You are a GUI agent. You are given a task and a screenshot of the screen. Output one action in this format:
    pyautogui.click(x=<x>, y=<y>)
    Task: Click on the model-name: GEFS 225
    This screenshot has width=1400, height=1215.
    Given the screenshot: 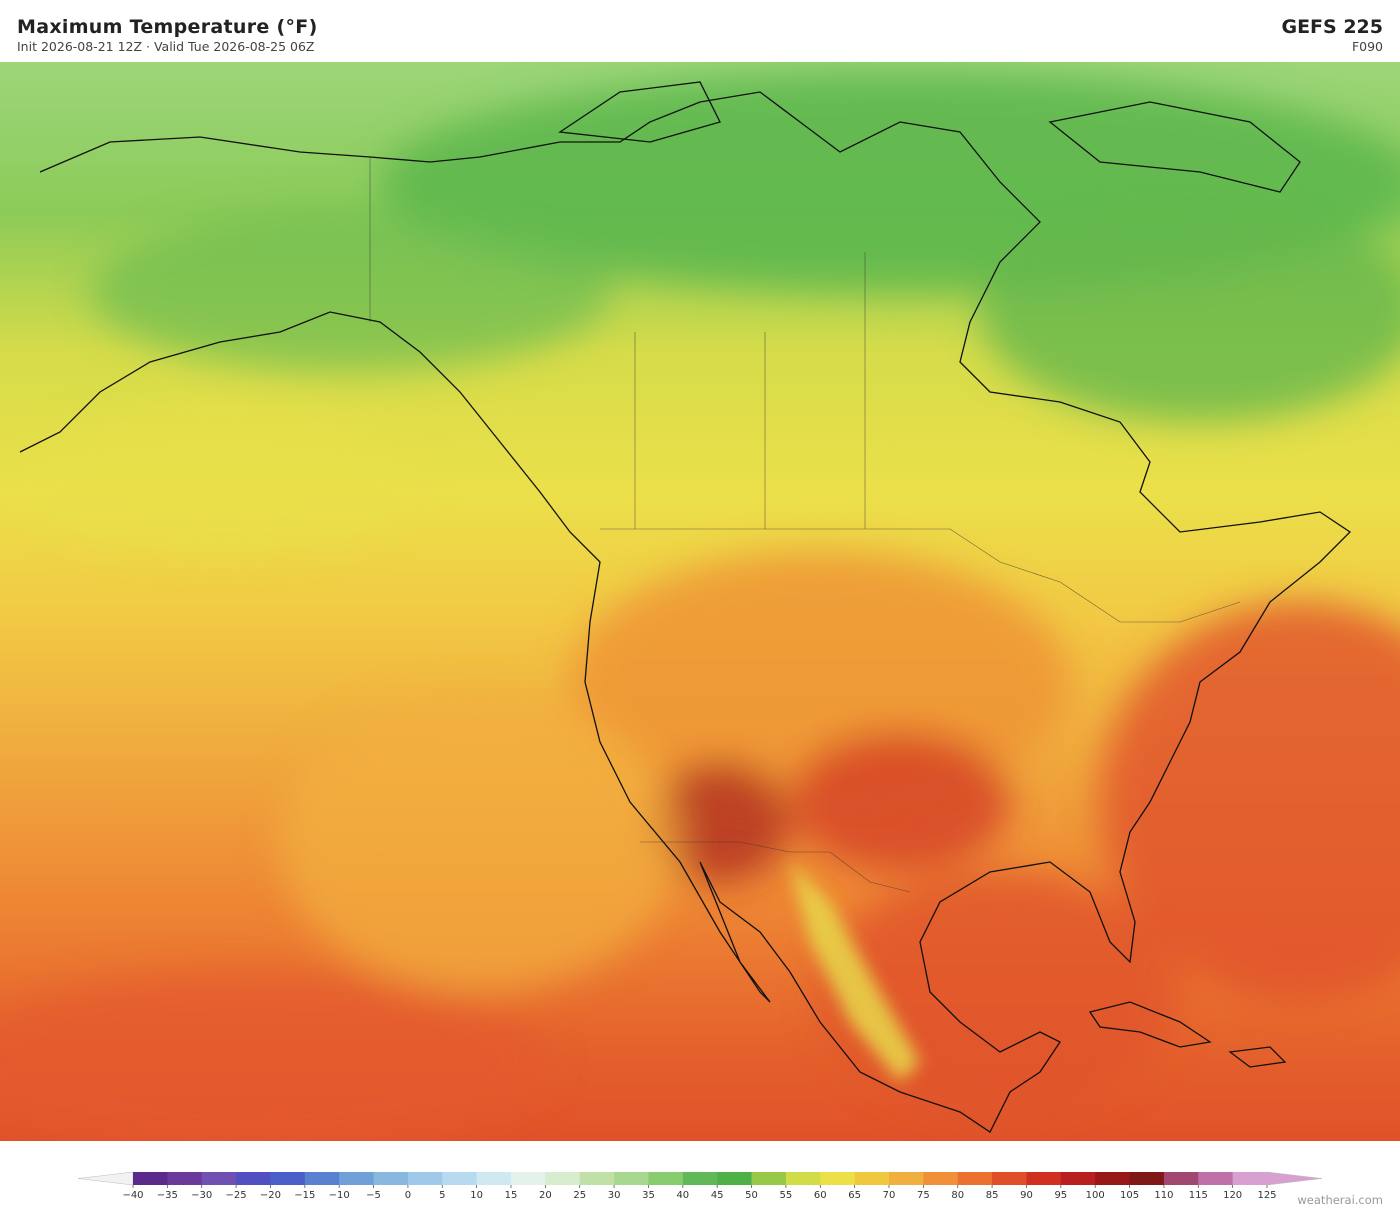 What is the action you would take?
    pyautogui.click(x=1332, y=27)
    